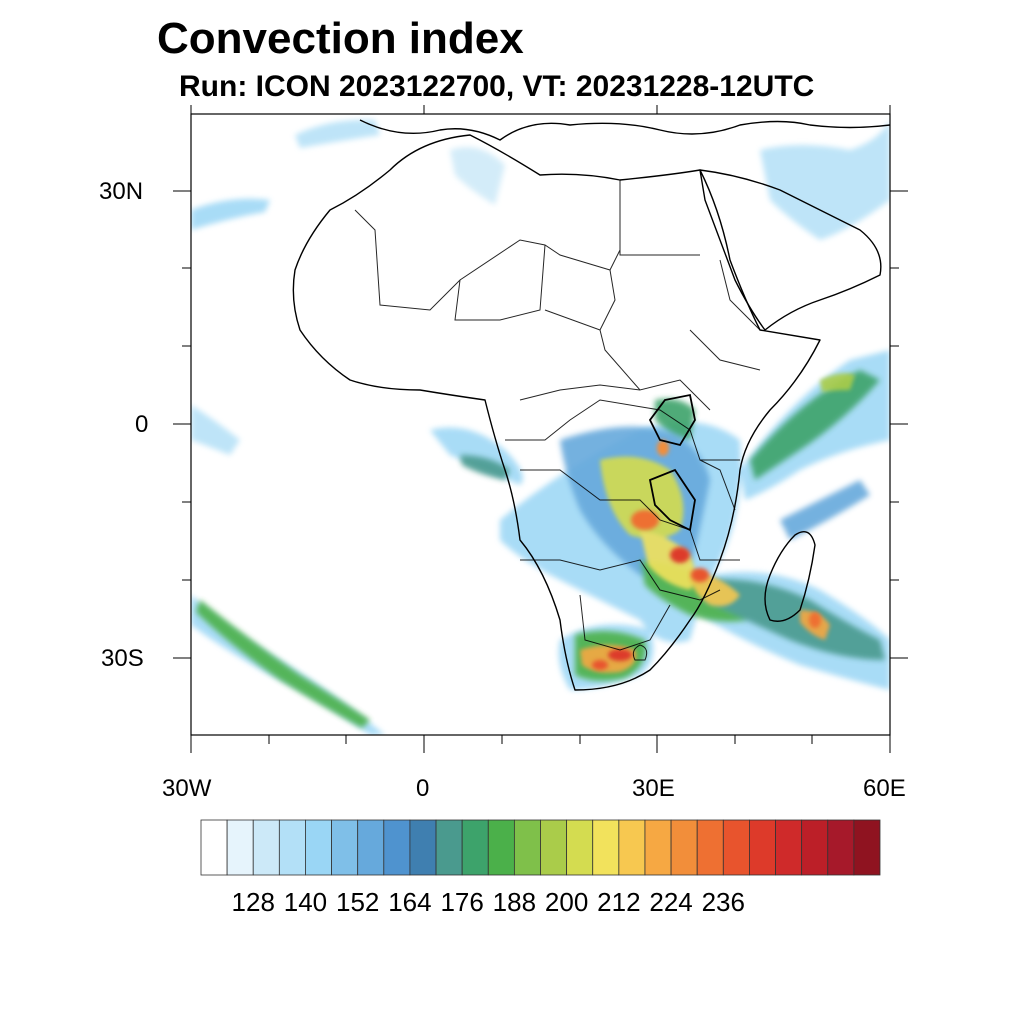 The image size is (1024, 1024). I want to click on lon-label-30e: 30E, so click(653, 788).